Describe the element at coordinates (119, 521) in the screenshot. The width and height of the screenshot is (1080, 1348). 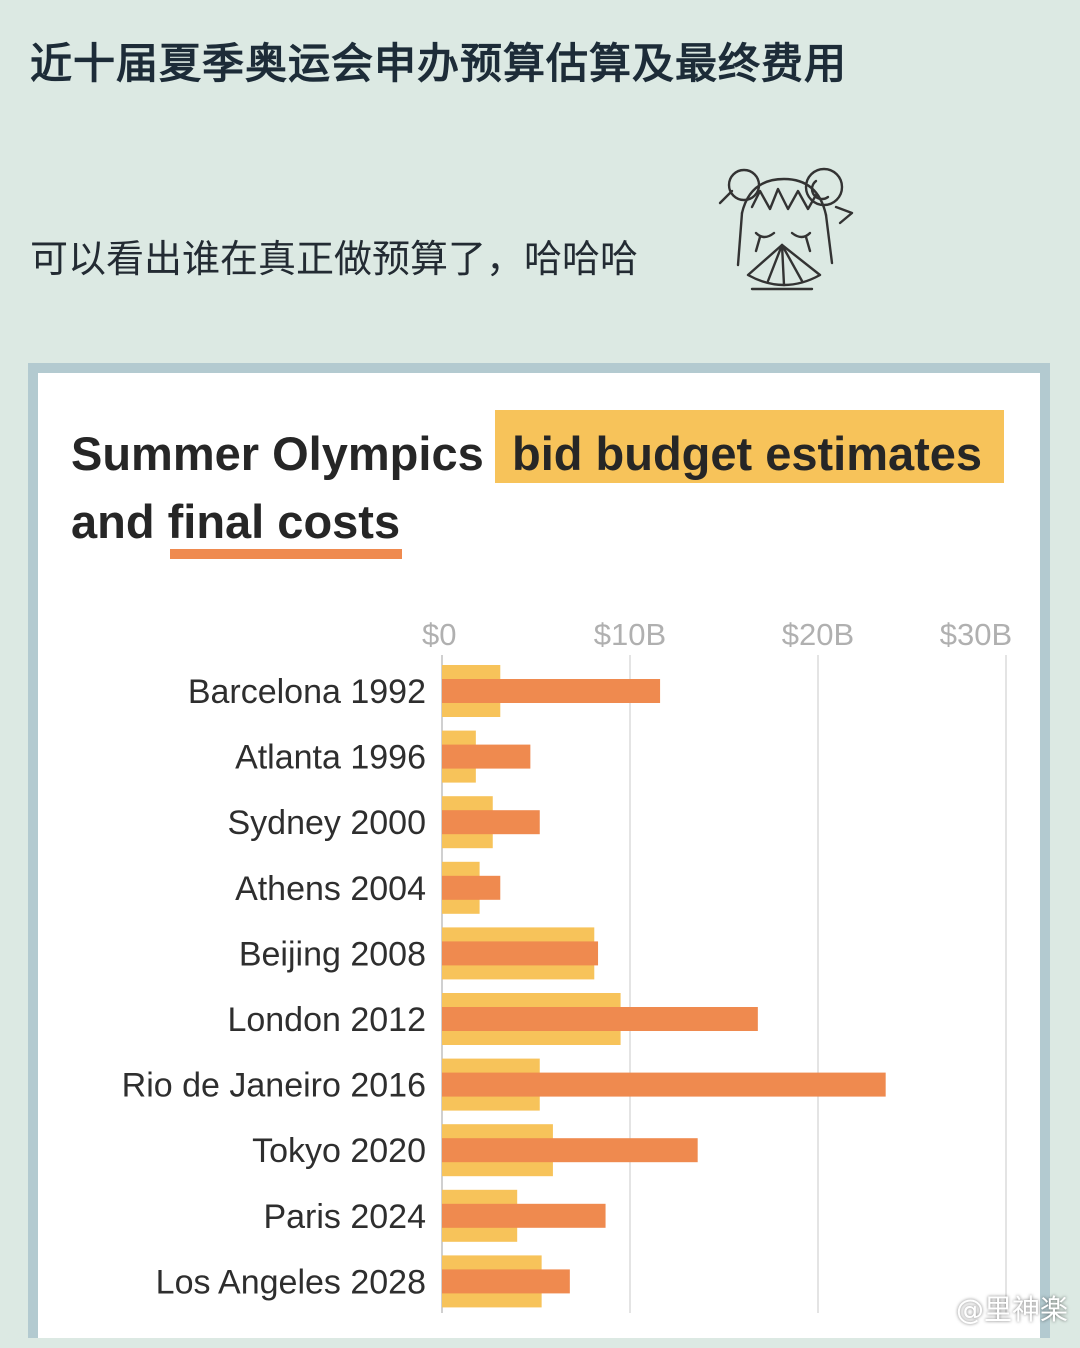
I see `title-line-2-prefix: and` at that location.